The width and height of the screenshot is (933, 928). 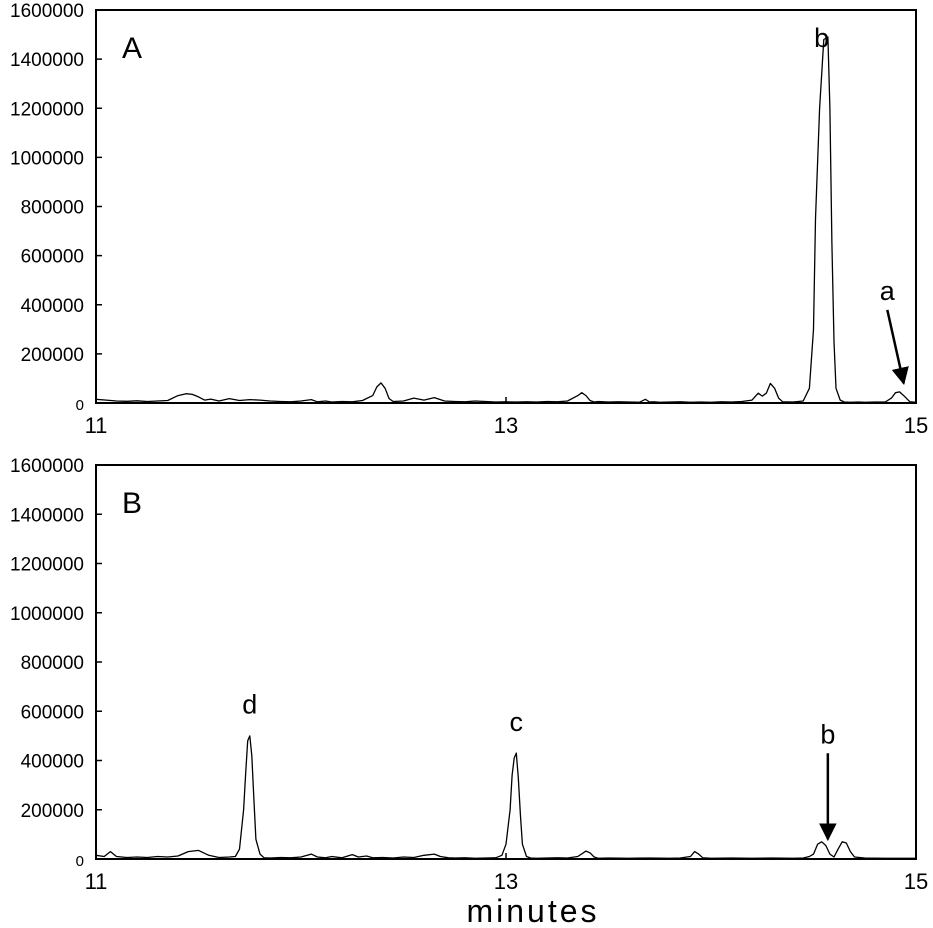 What do you see at coordinates (249, 705) in the screenshot?
I see `peak-label-d: d` at bounding box center [249, 705].